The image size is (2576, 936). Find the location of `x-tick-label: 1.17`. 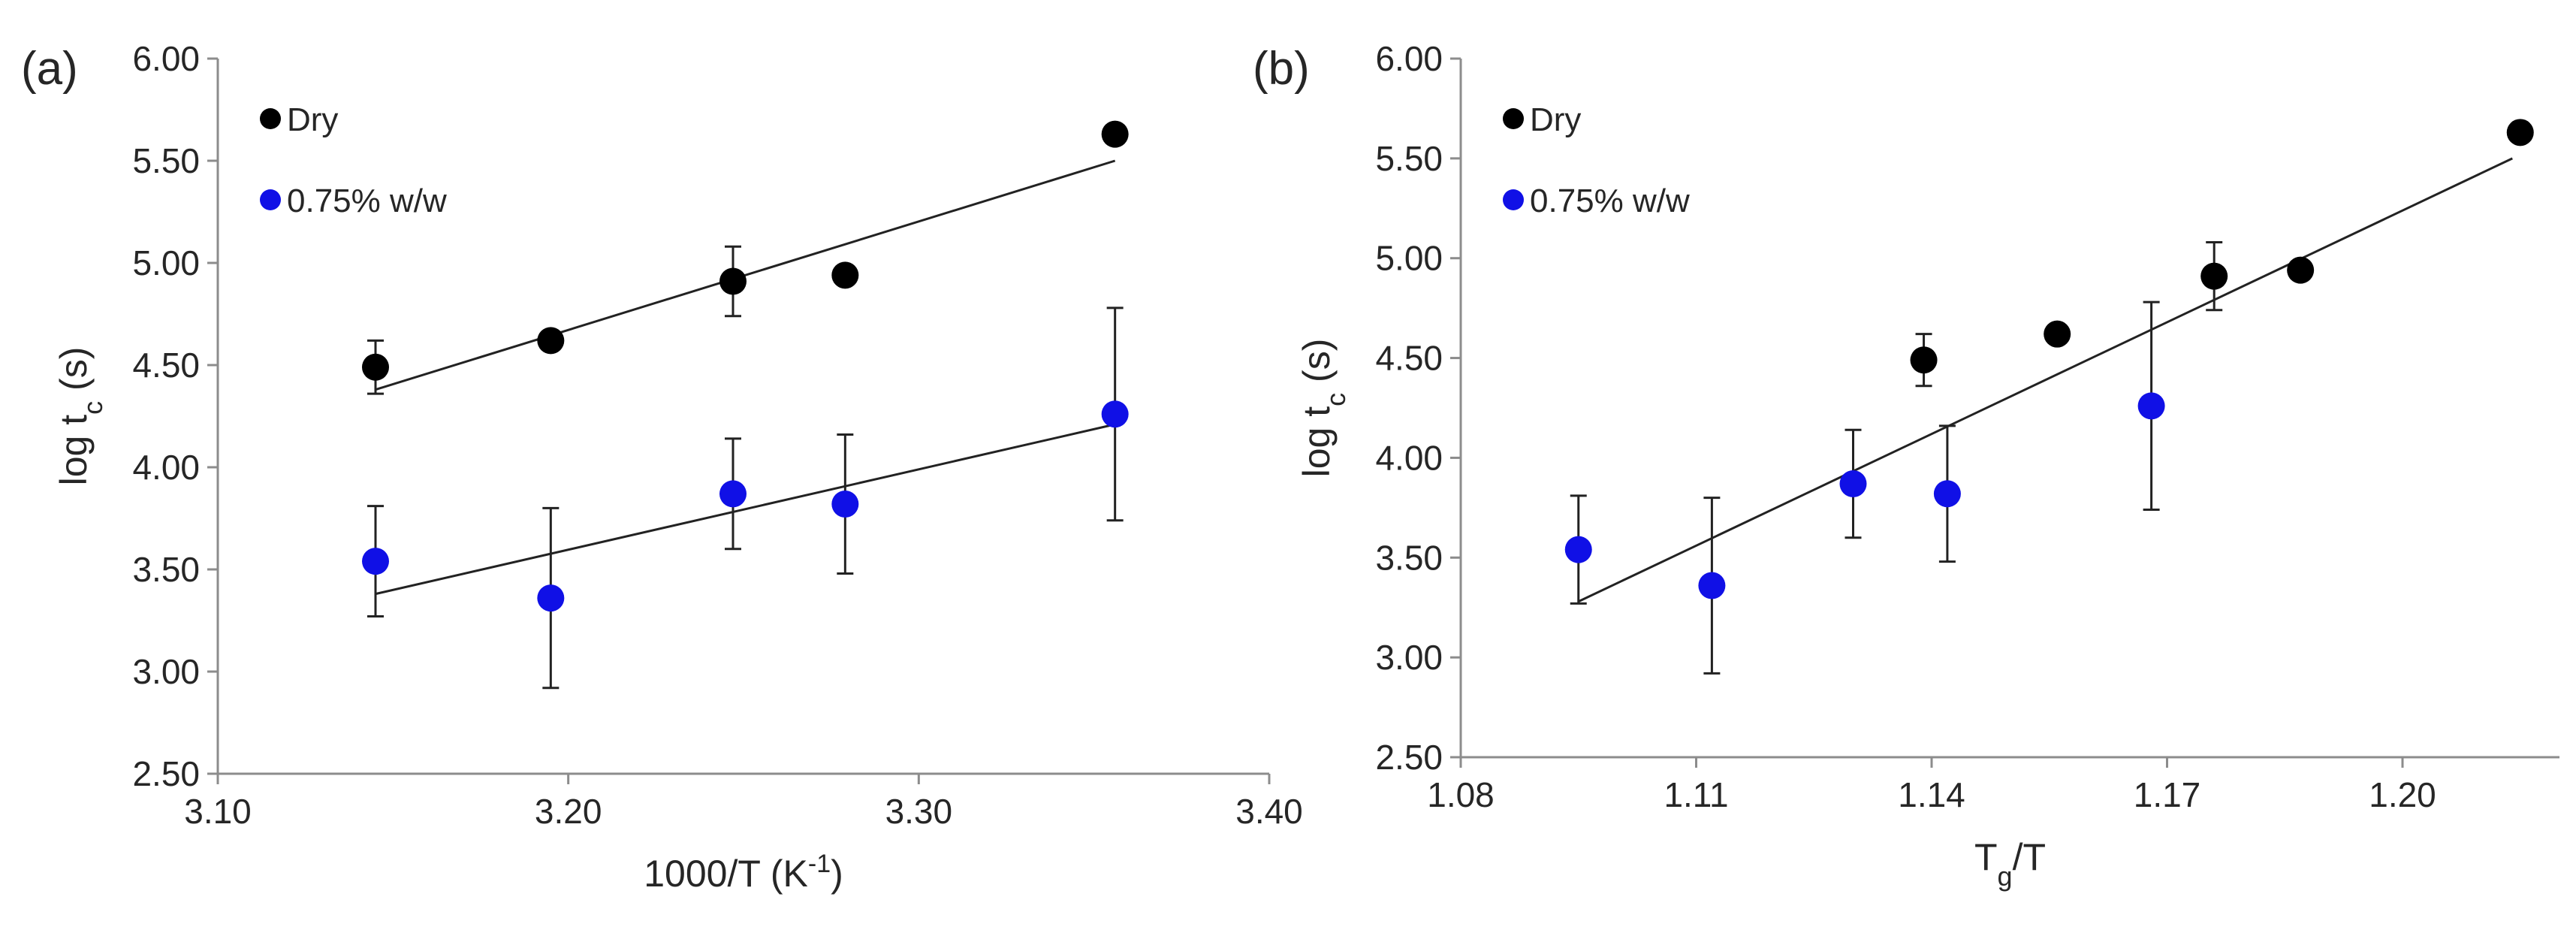

x-tick-label: 1.17 is located at coordinates (2167, 794).